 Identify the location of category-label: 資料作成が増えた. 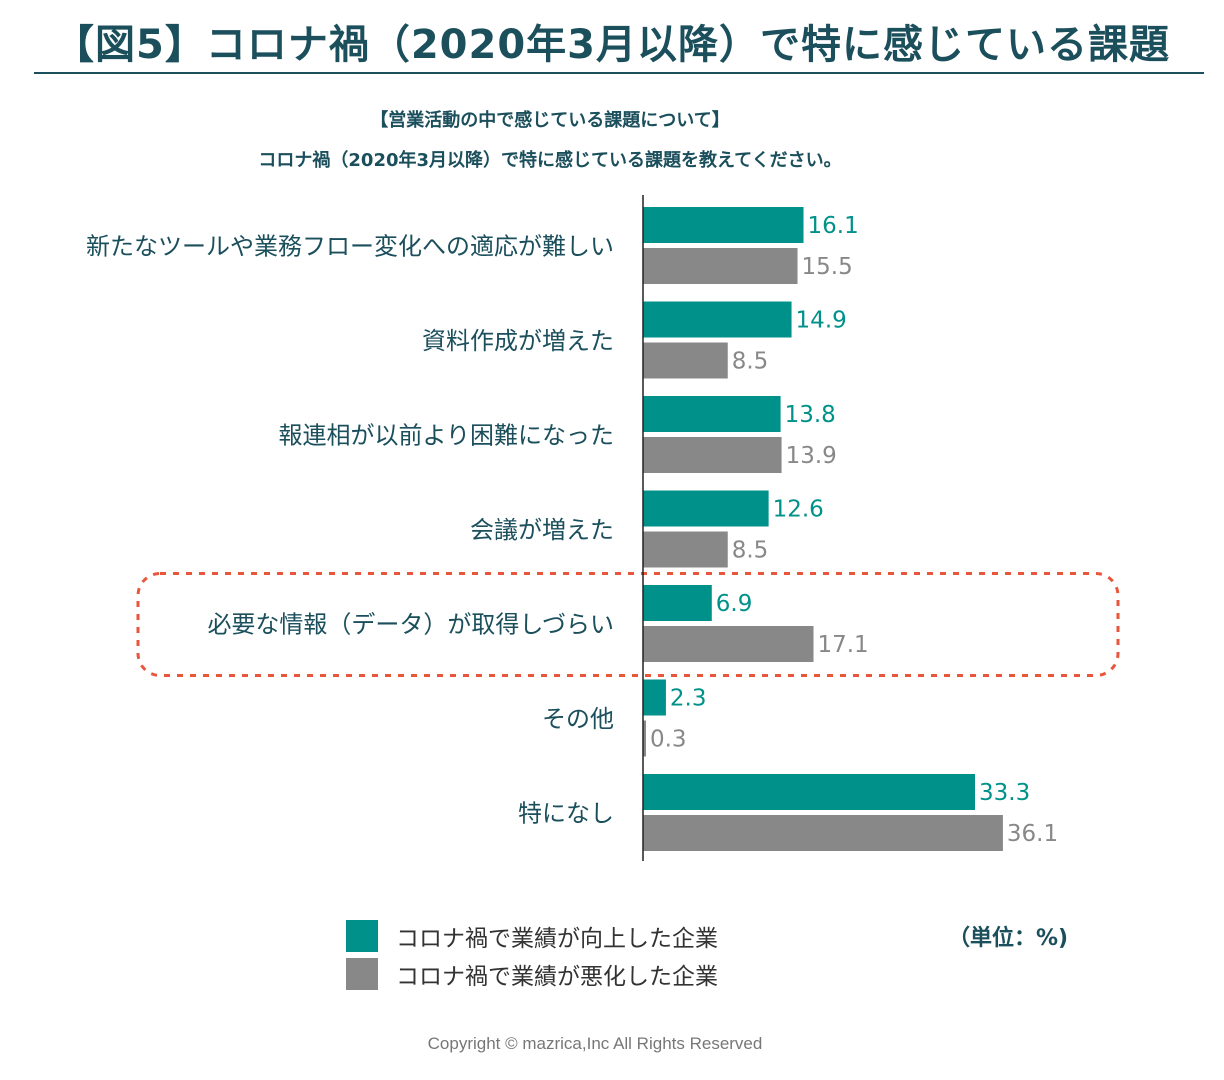
(518, 341).